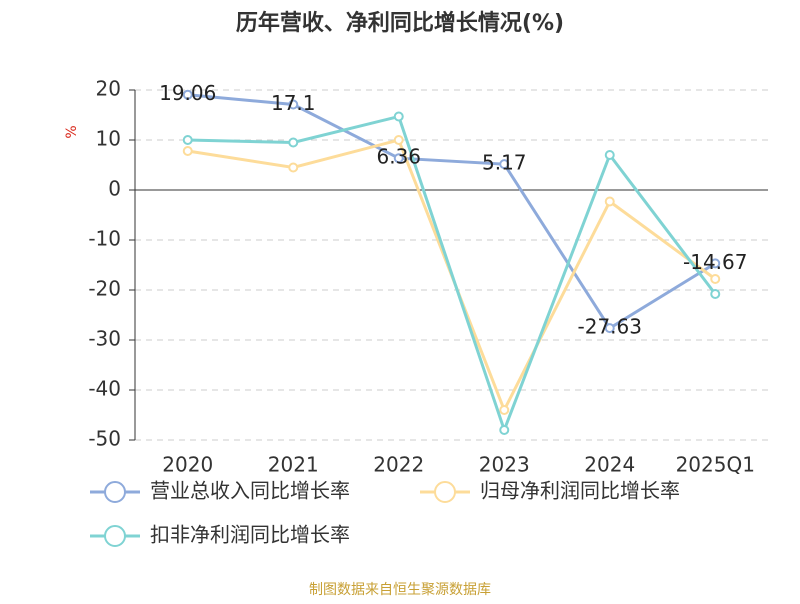 Image resolution: width=800 pixels, height=604 pixels. What do you see at coordinates (104, 389) in the screenshot?
I see `y-tick-label: -40` at bounding box center [104, 389].